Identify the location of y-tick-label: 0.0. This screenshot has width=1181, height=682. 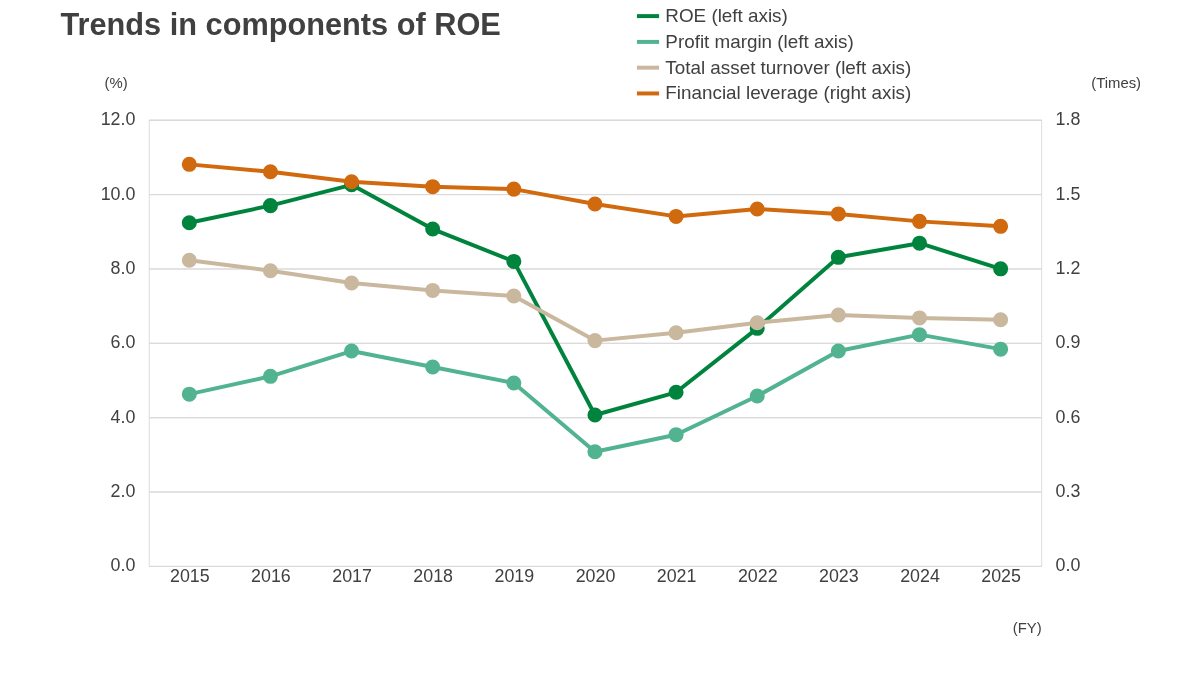
(123, 565).